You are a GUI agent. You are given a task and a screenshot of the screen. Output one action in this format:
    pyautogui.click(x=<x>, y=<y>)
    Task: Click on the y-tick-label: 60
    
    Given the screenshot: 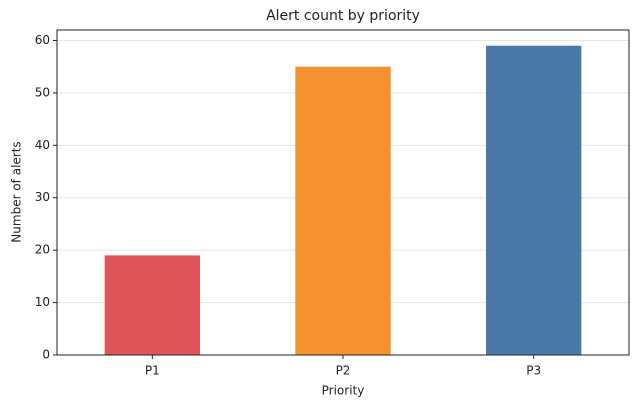 What is the action you would take?
    pyautogui.click(x=42, y=40)
    